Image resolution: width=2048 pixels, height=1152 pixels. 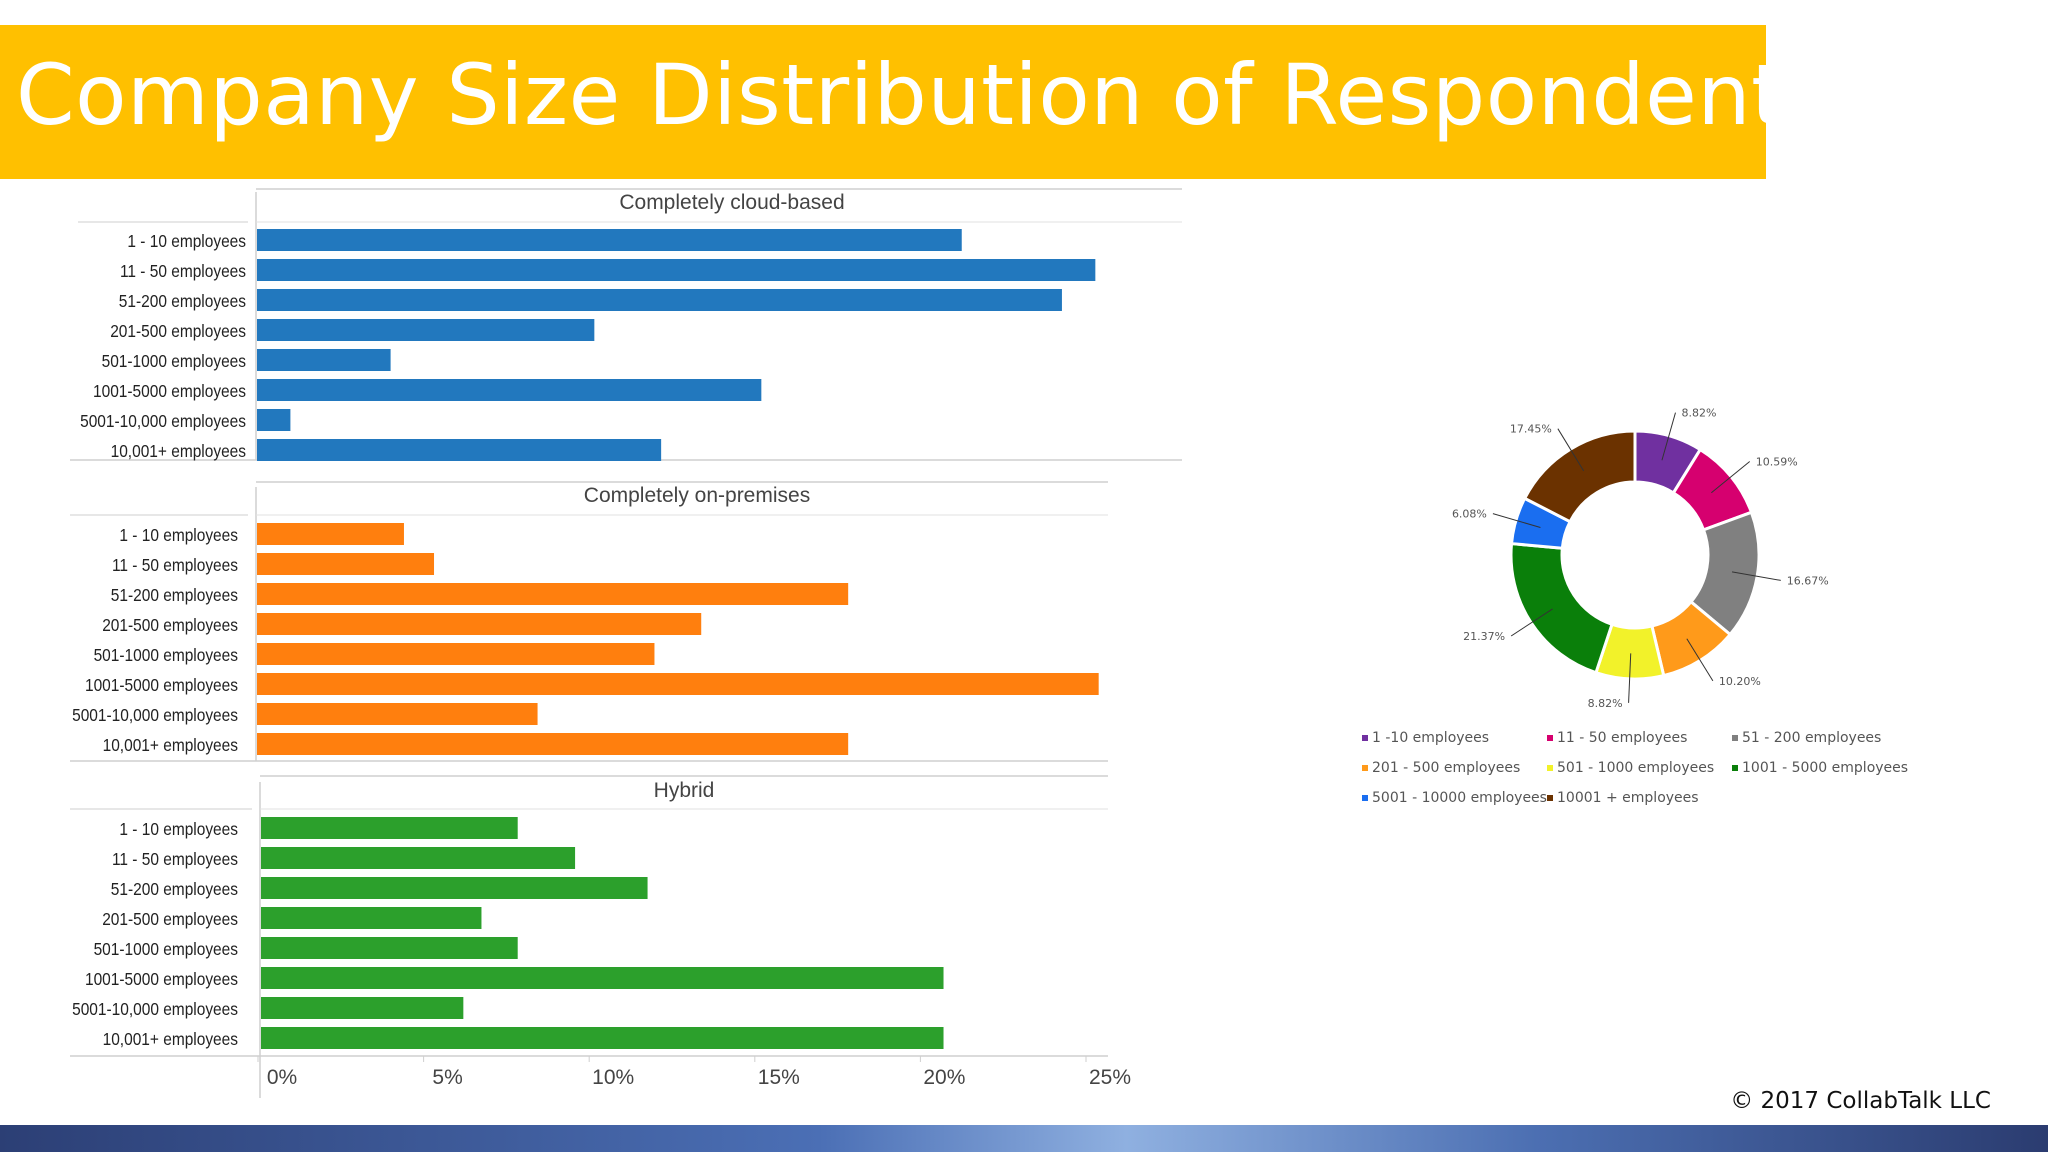 What do you see at coordinates (1812, 738) in the screenshot?
I see `legend-label: 51 - 200 employees` at bounding box center [1812, 738].